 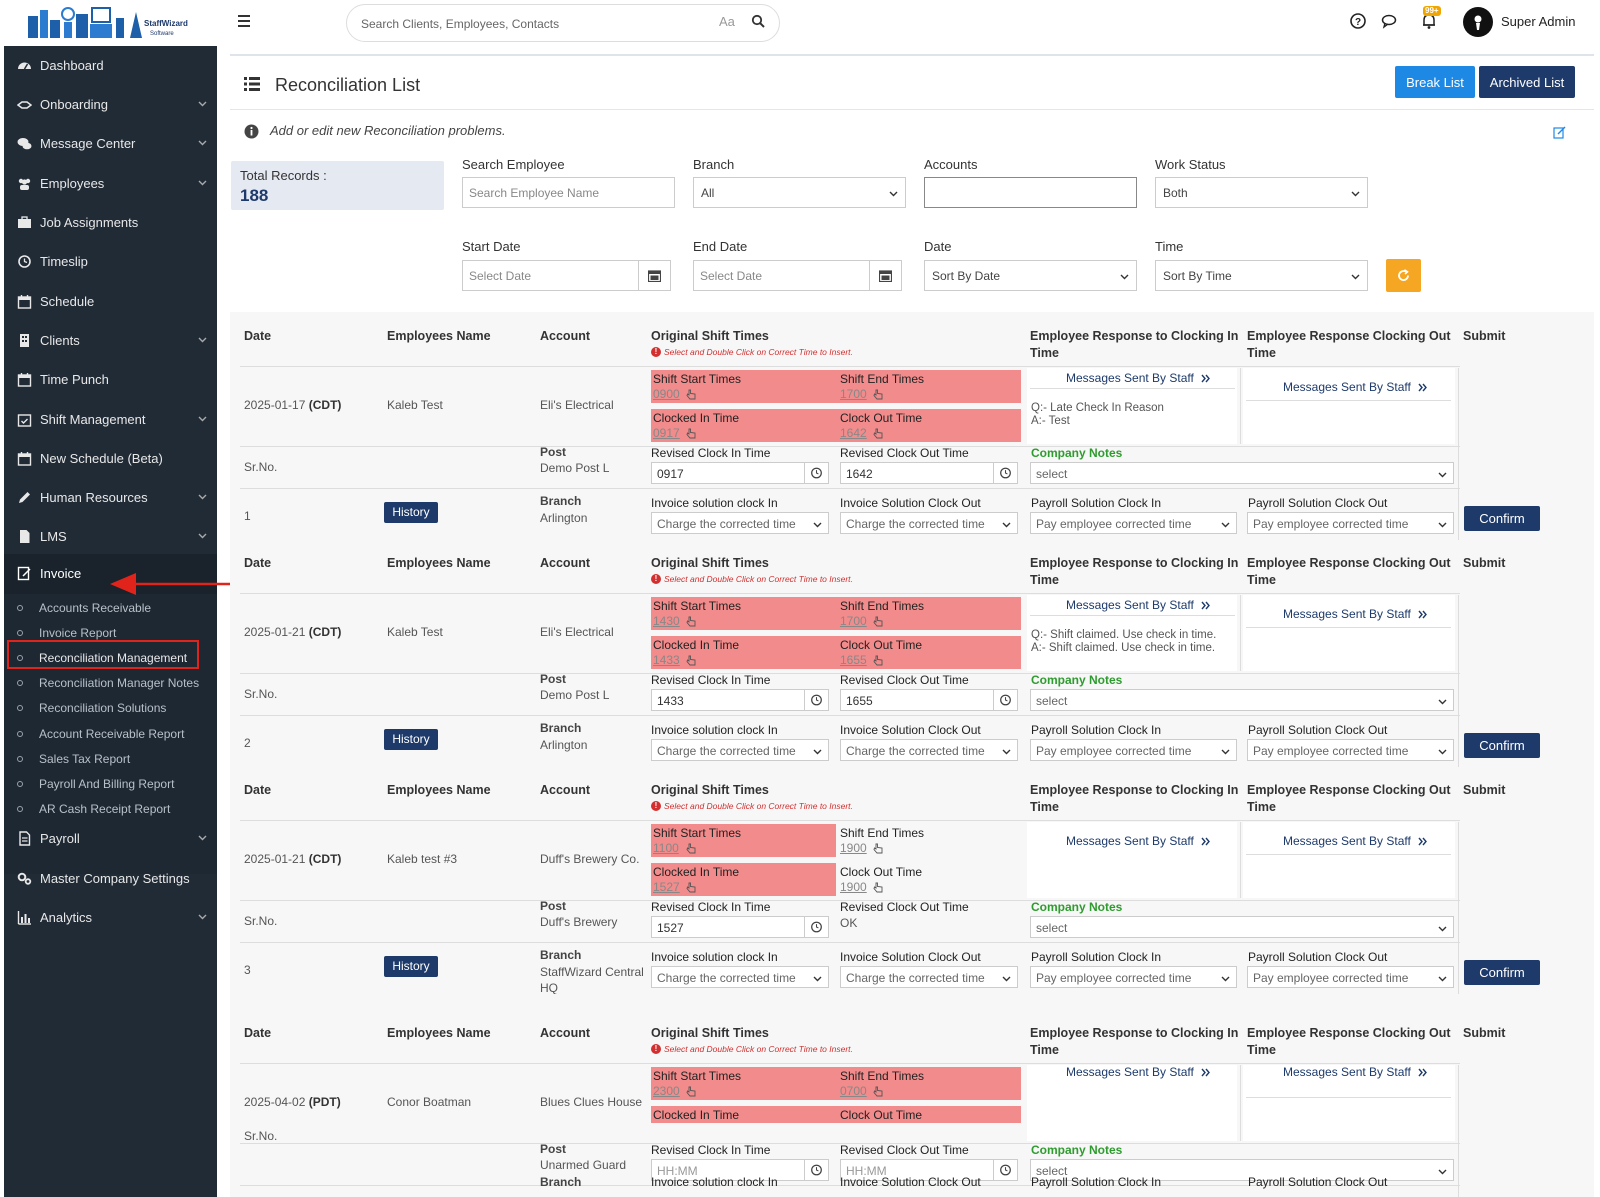 What do you see at coordinates (1030, 192) in the screenshot?
I see `accounts-select` at bounding box center [1030, 192].